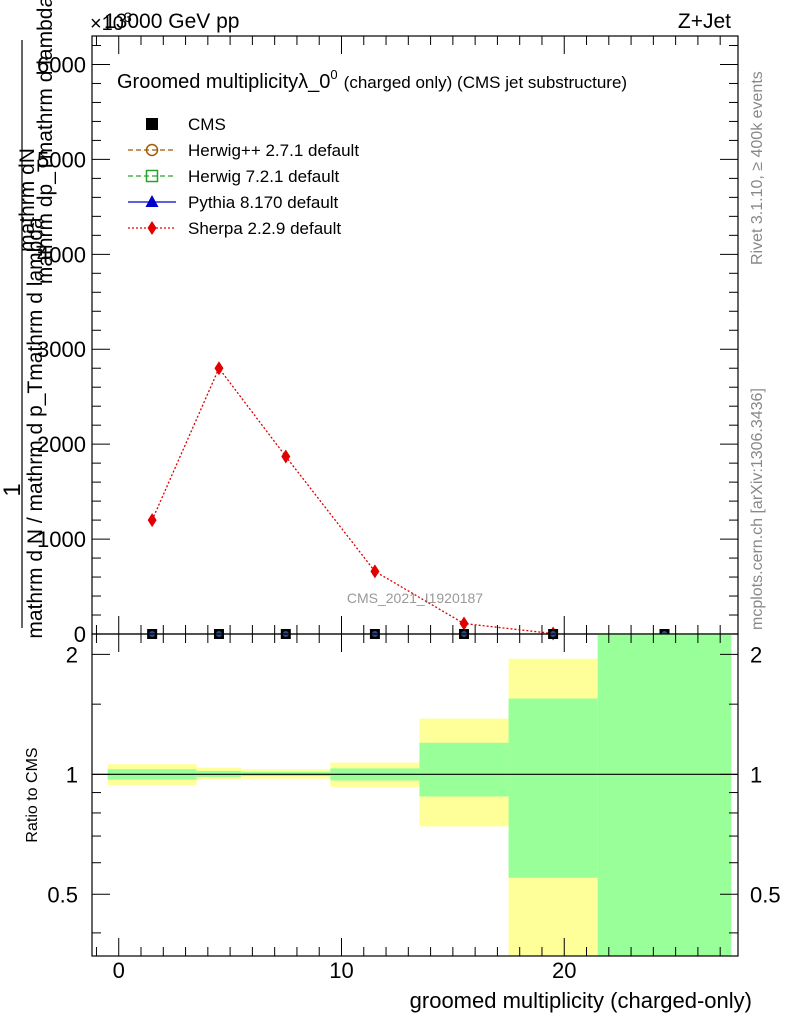 The width and height of the screenshot is (786, 1024). Describe the element at coordinates (171, 21) in the screenshot. I see `beam-label: 13000 GeV pp` at that location.